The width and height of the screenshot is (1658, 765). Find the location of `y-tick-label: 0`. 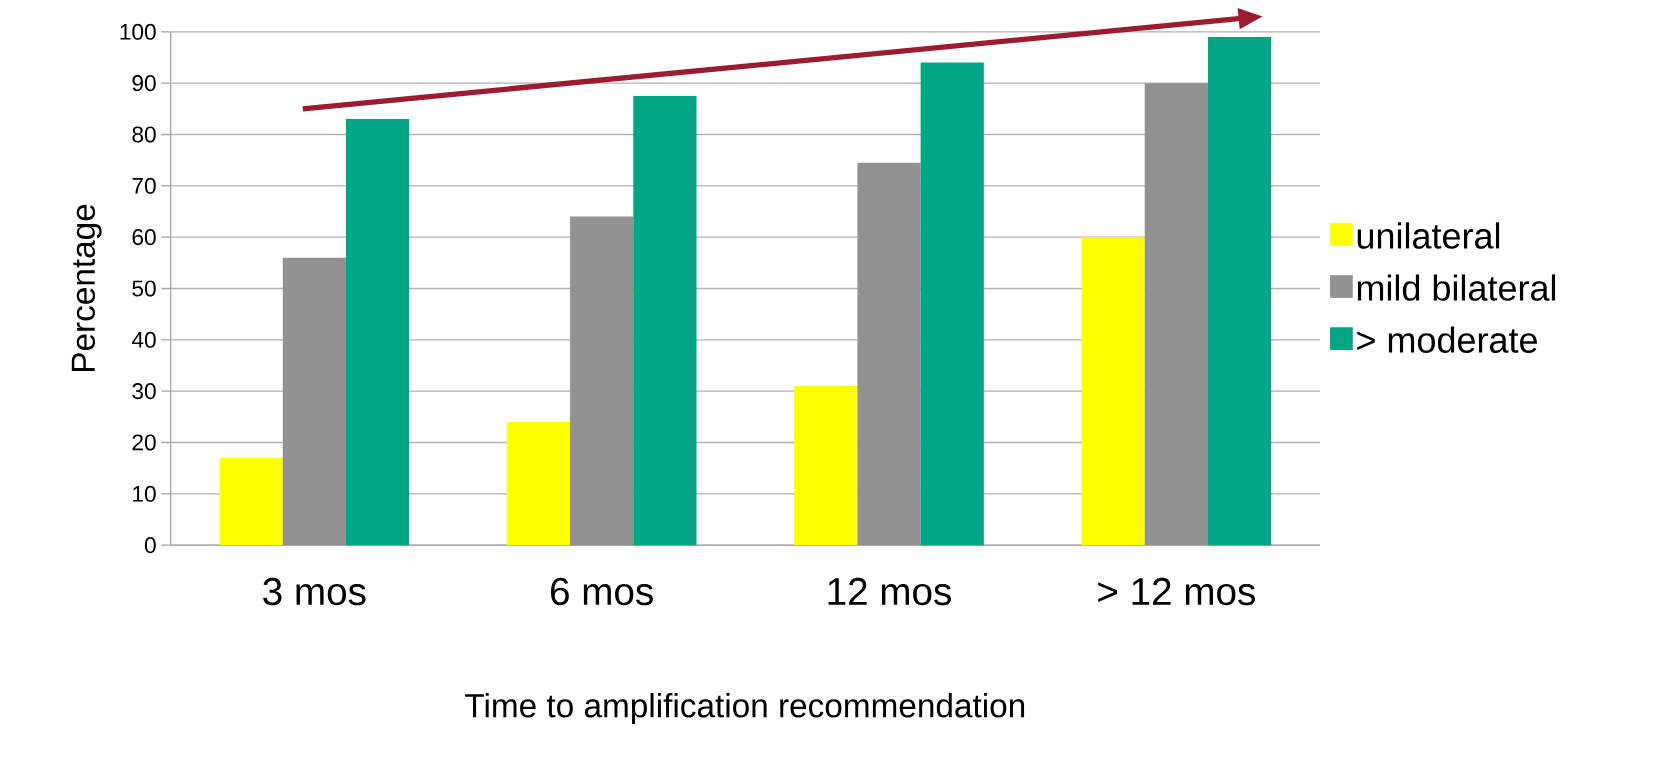

y-tick-label: 0 is located at coordinates (150, 545).